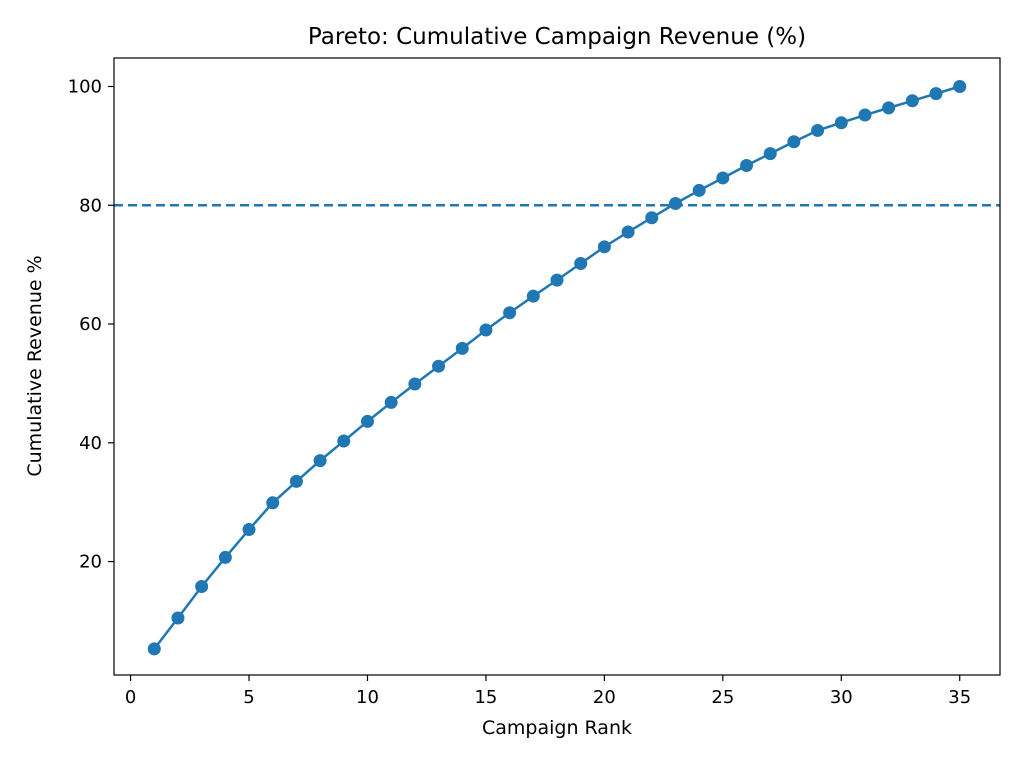 The width and height of the screenshot is (1024, 772). I want to click on y-tick-label: 40, so click(90, 443).